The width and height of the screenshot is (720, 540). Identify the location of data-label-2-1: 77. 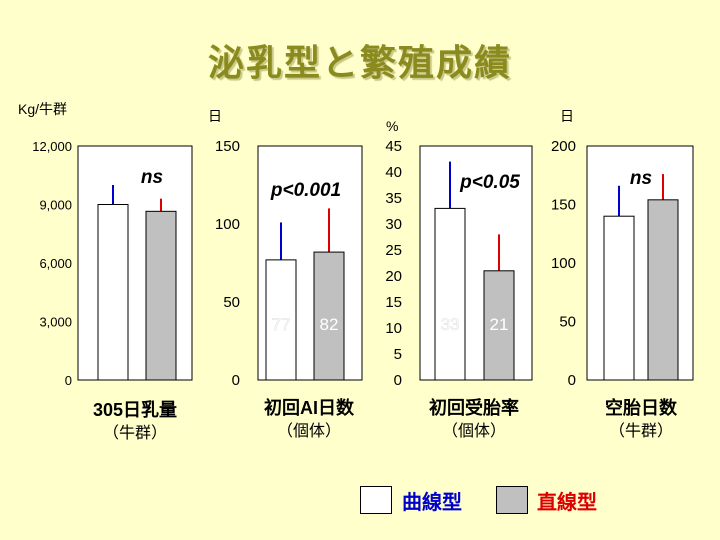
(281, 324).